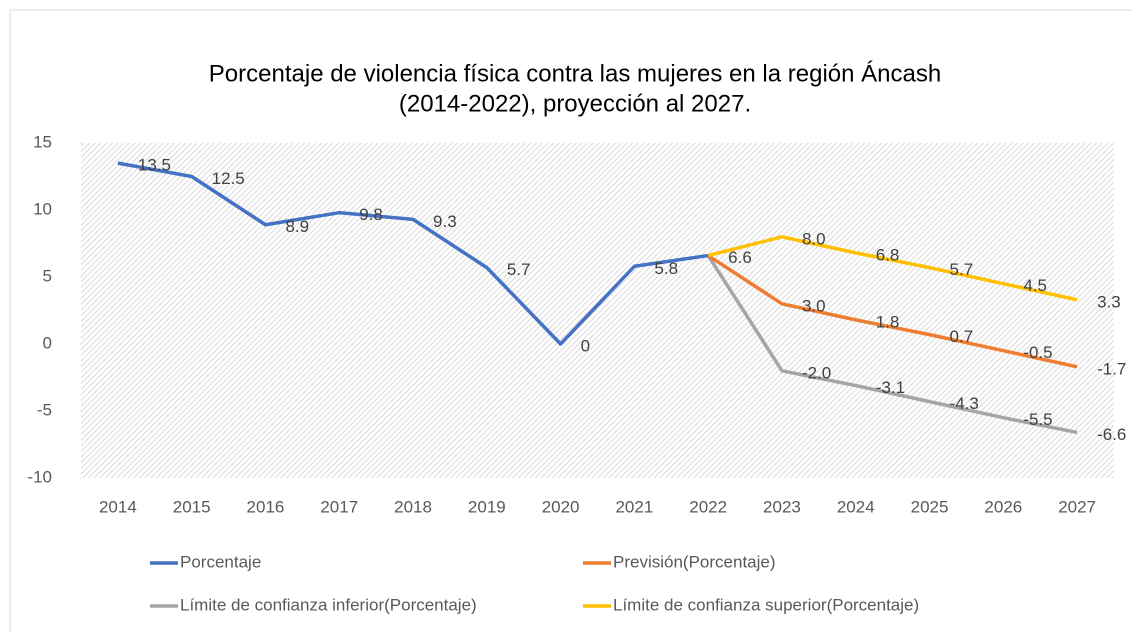 This screenshot has width=1131, height=633. I want to click on x-tick-label: 2027, so click(1077, 506).